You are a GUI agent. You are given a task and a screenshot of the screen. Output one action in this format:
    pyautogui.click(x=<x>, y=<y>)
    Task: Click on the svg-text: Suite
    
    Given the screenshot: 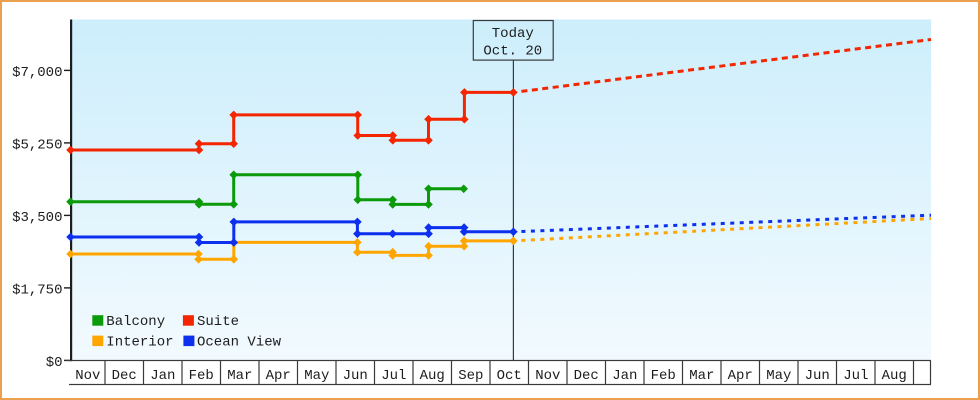 What is the action you would take?
    pyautogui.click(x=218, y=322)
    